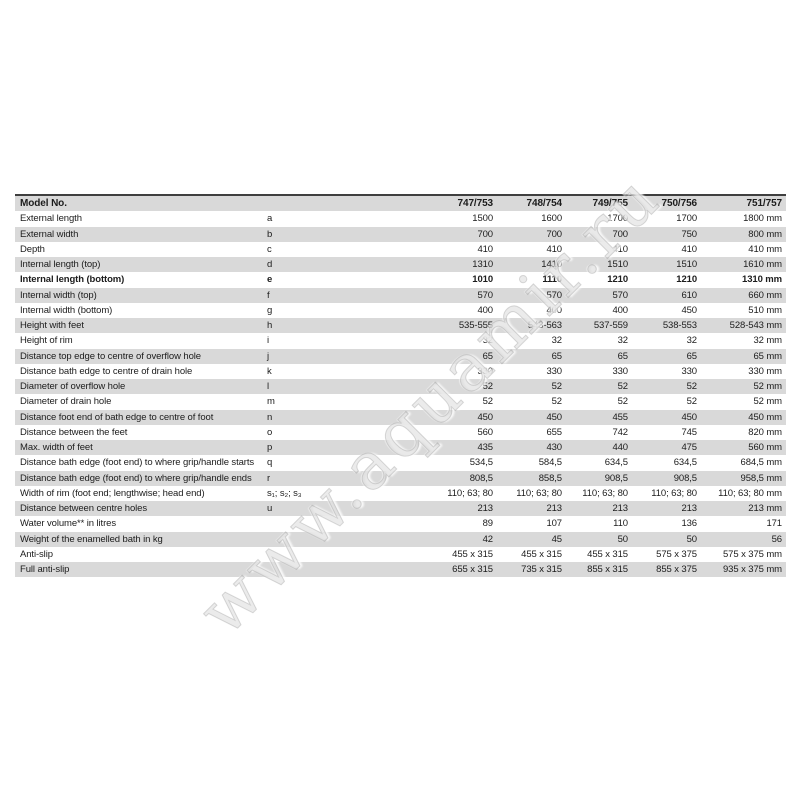  I want to click on value-cell: 1410, so click(551, 264).